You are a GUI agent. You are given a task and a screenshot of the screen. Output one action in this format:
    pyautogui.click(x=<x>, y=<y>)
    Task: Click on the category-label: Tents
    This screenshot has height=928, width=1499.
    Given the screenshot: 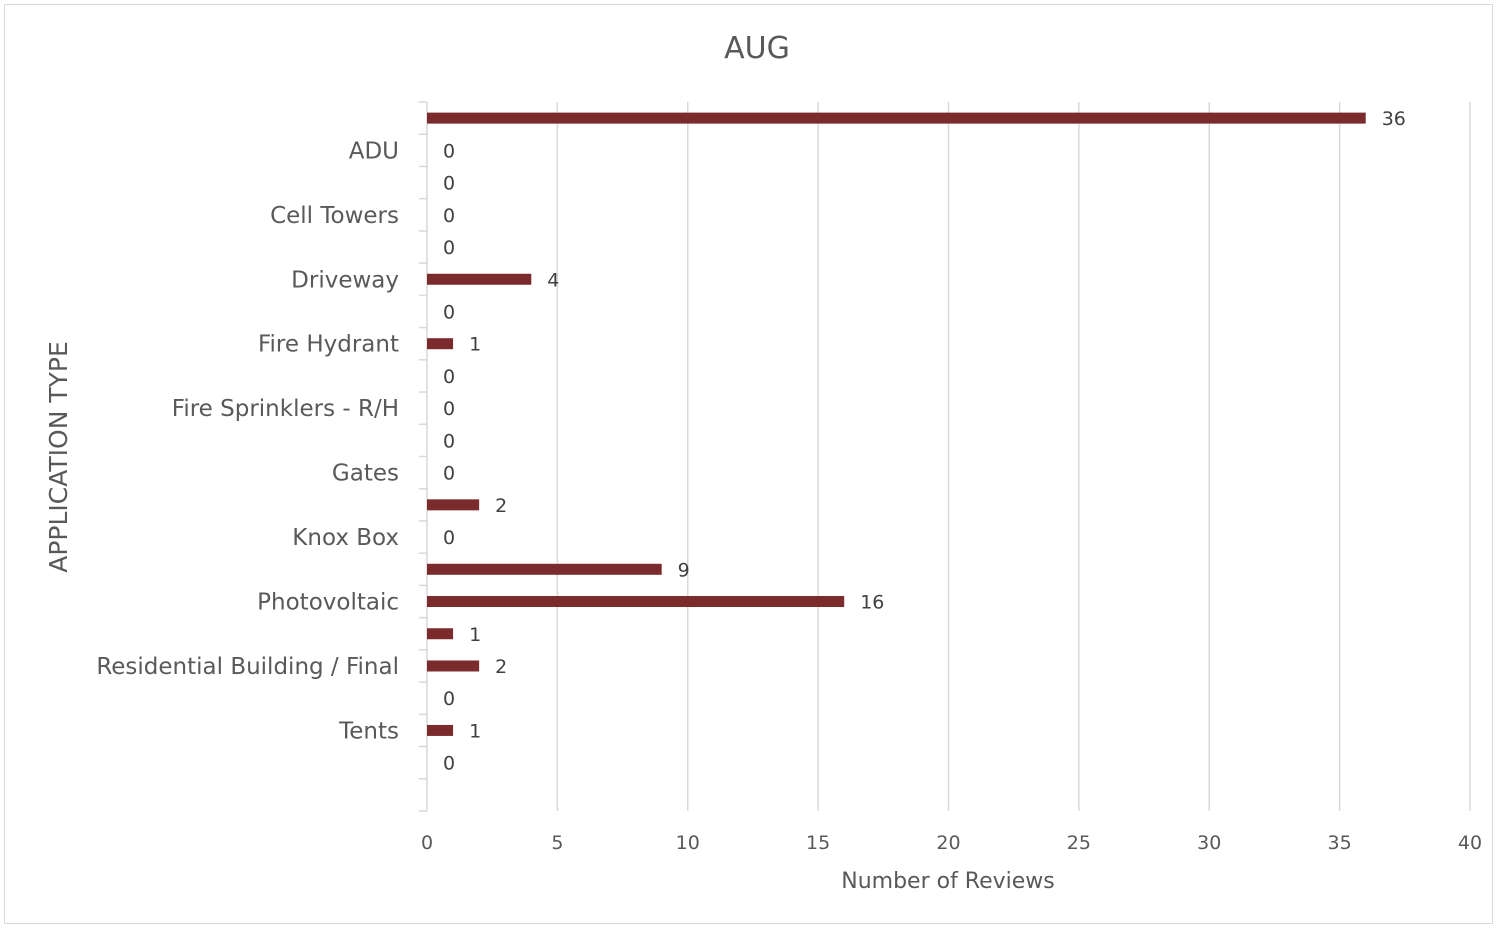 What is the action you would take?
    pyautogui.click(x=368, y=731)
    